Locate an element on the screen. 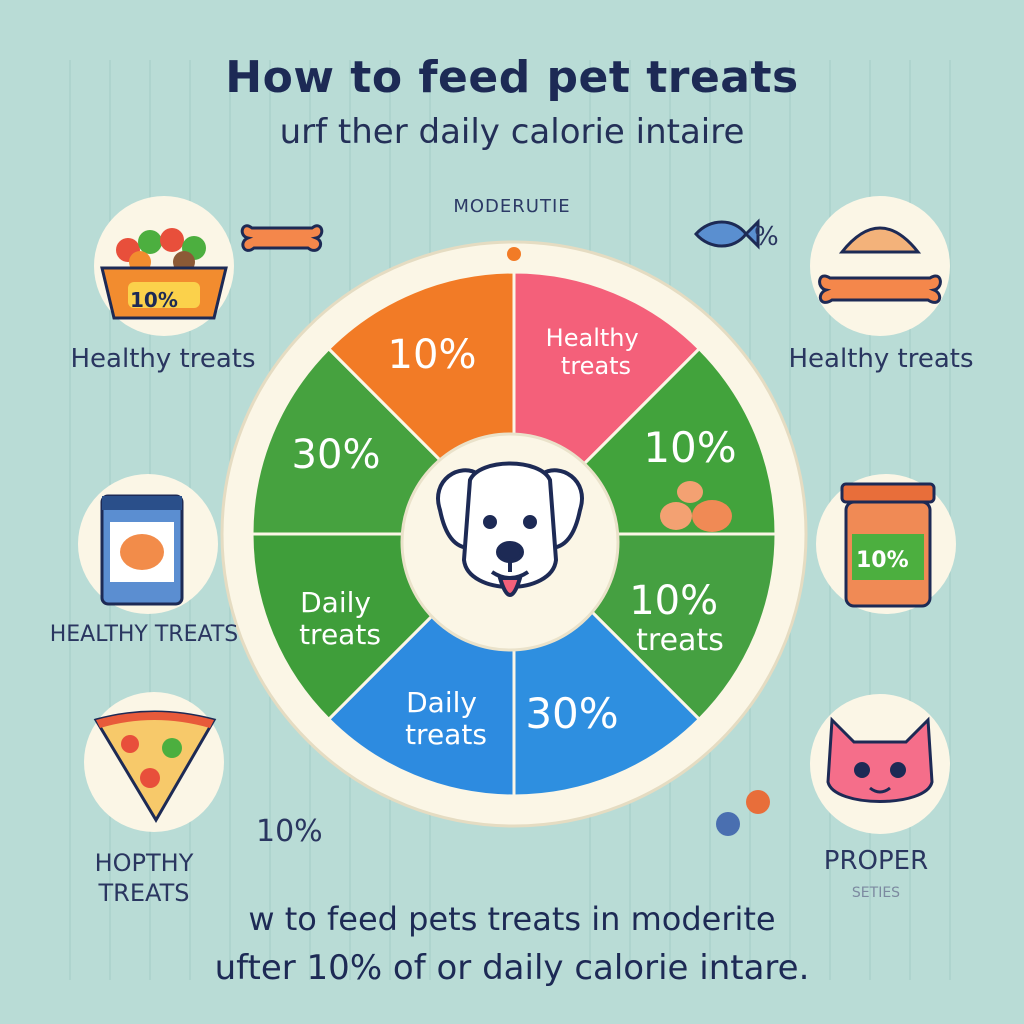  treat-bag-icon is located at coordinates (148, 544).